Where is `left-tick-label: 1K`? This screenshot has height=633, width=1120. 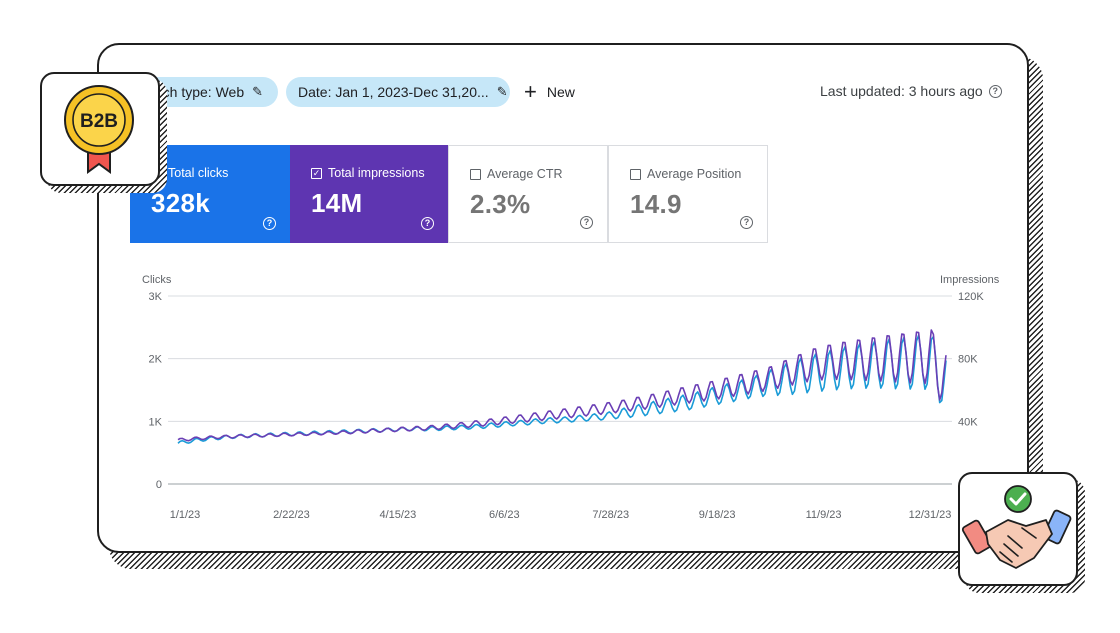 left-tick-label: 1K is located at coordinates (156, 422).